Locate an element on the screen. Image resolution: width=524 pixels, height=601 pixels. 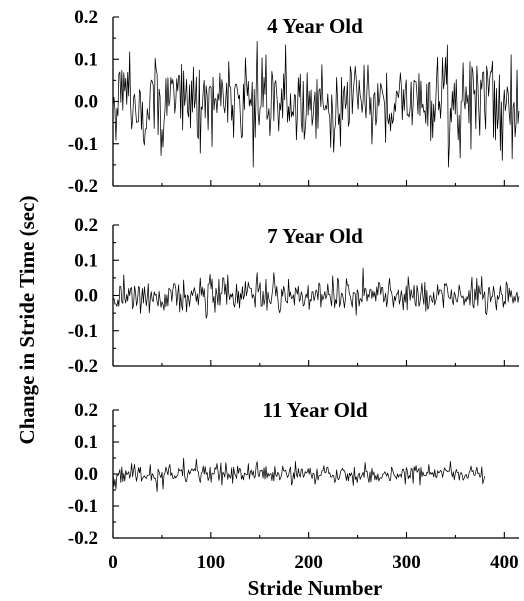
y-axis-title: Change in Stride Time (sec) is located at coordinates (27, 320).